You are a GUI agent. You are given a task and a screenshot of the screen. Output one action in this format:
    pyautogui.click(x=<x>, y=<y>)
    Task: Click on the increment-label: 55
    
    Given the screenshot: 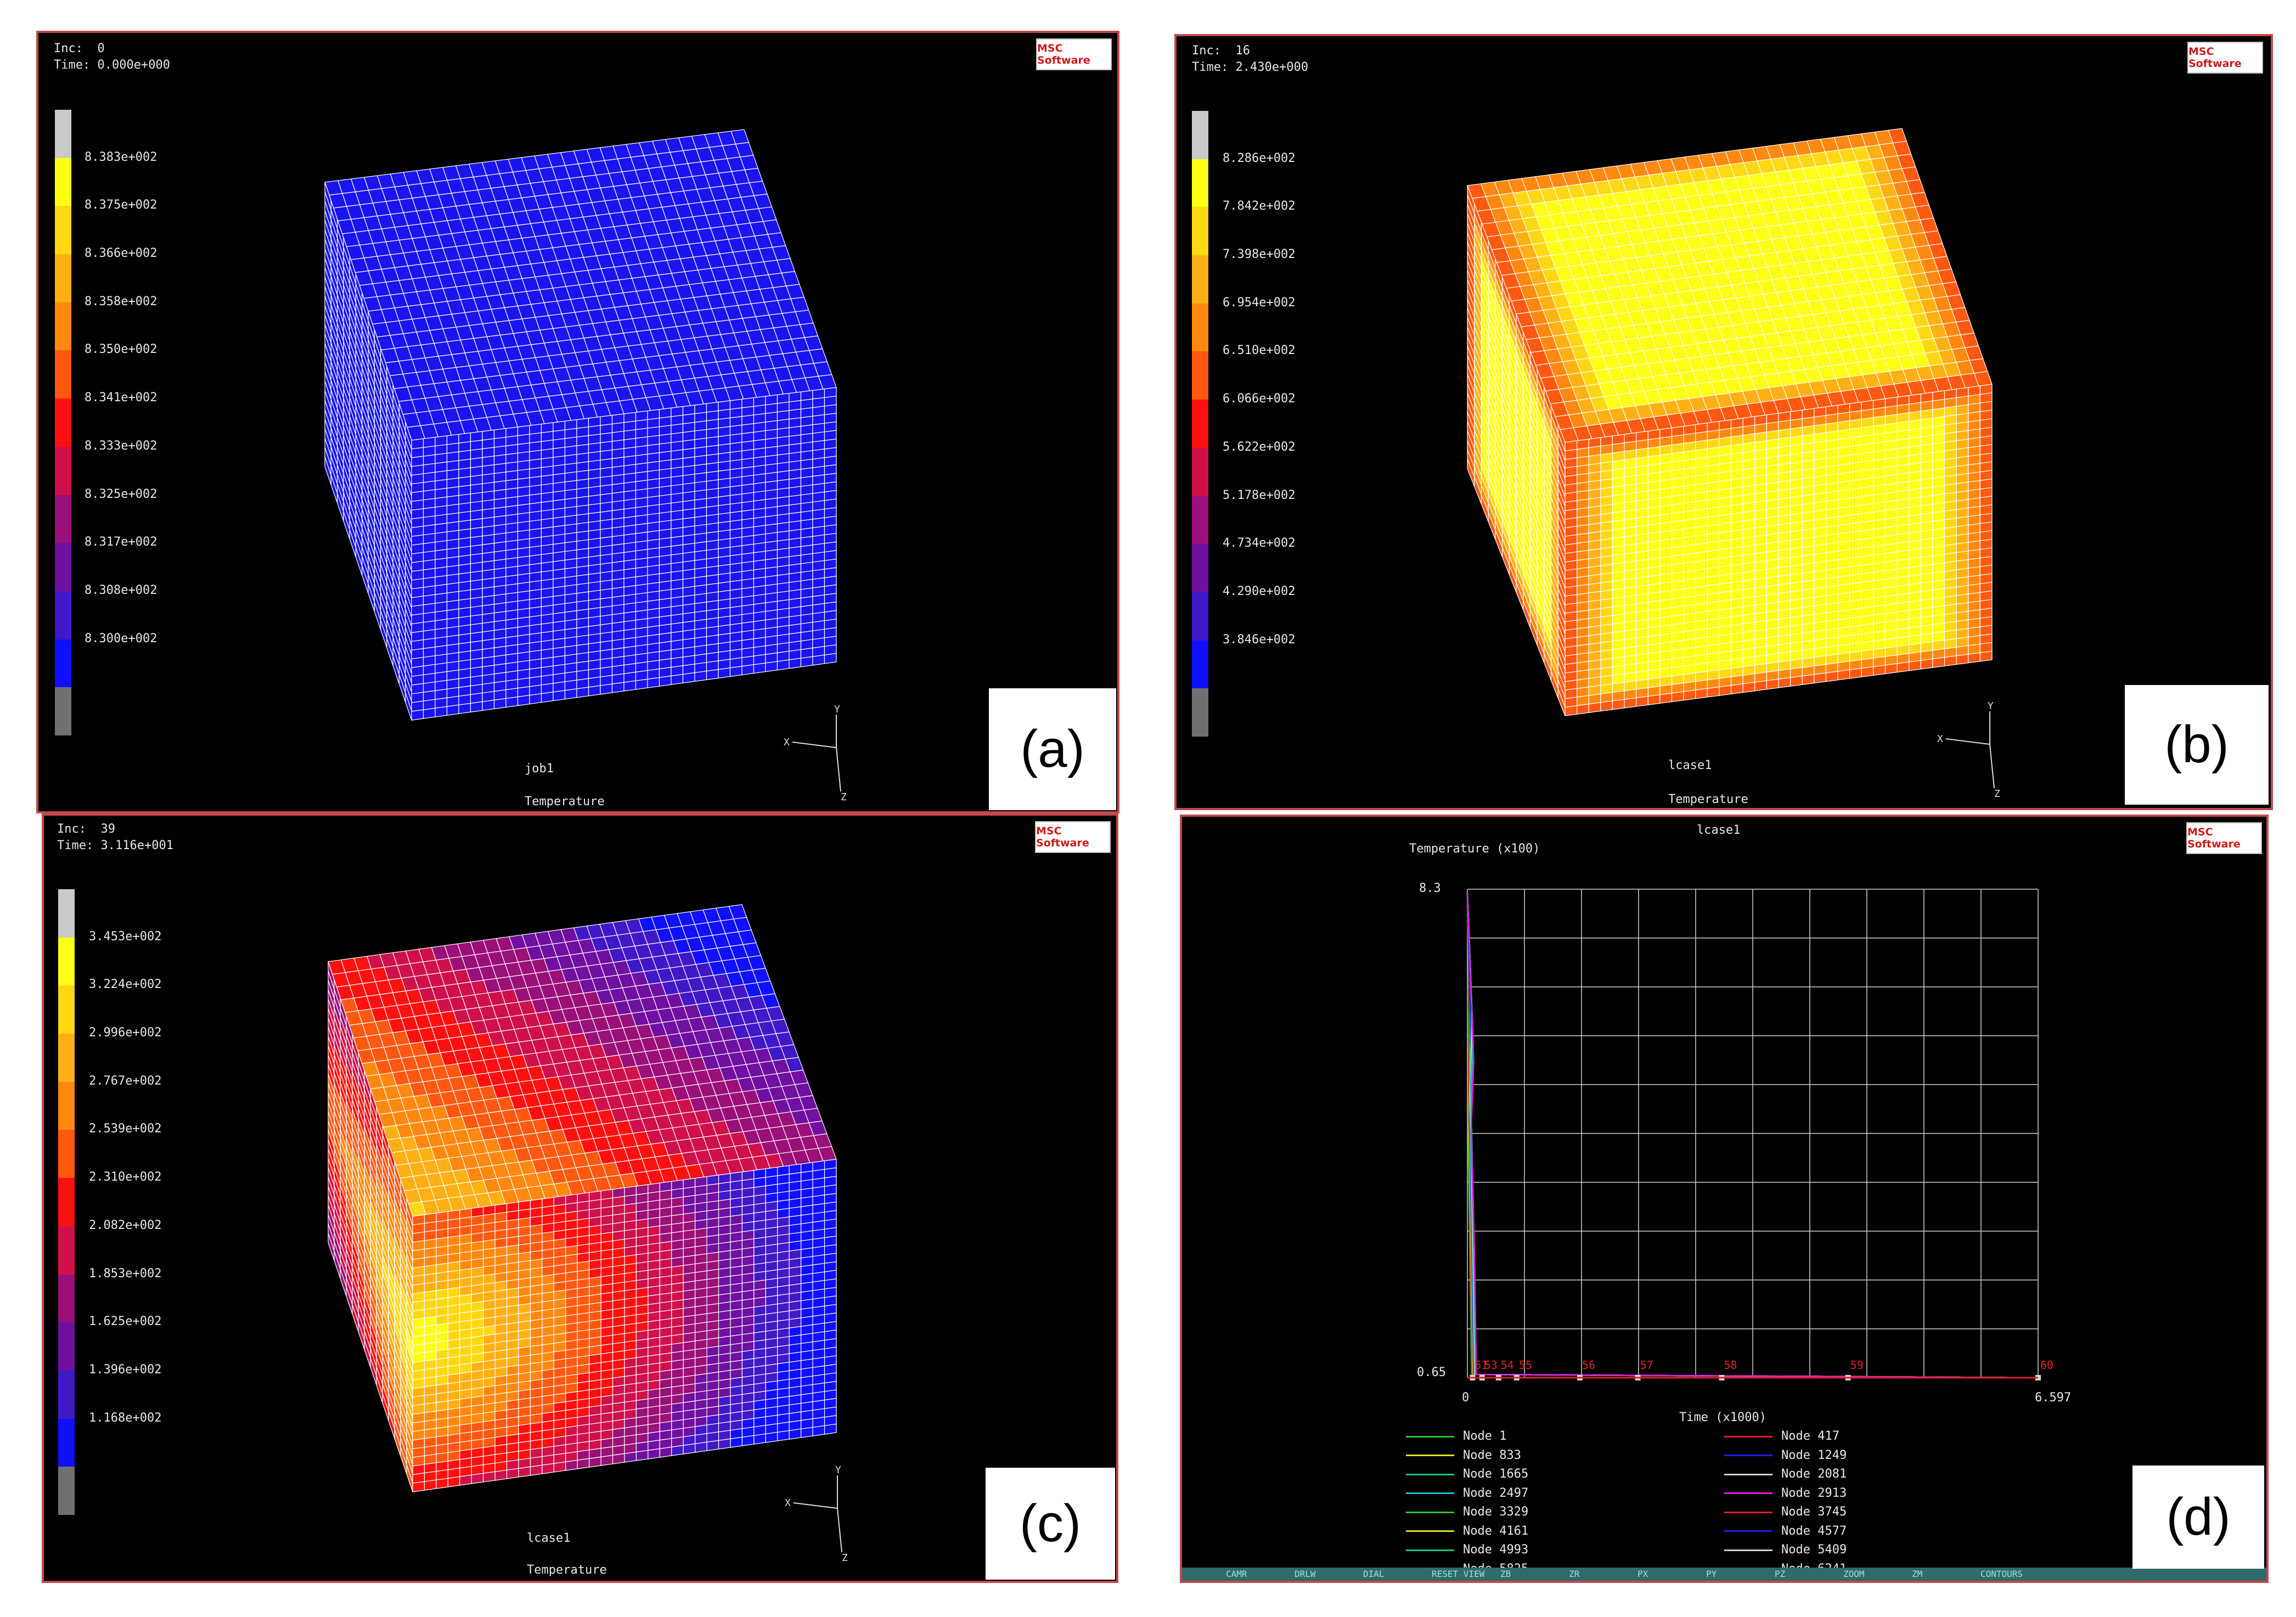 What is the action you would take?
    pyautogui.click(x=1525, y=1365)
    